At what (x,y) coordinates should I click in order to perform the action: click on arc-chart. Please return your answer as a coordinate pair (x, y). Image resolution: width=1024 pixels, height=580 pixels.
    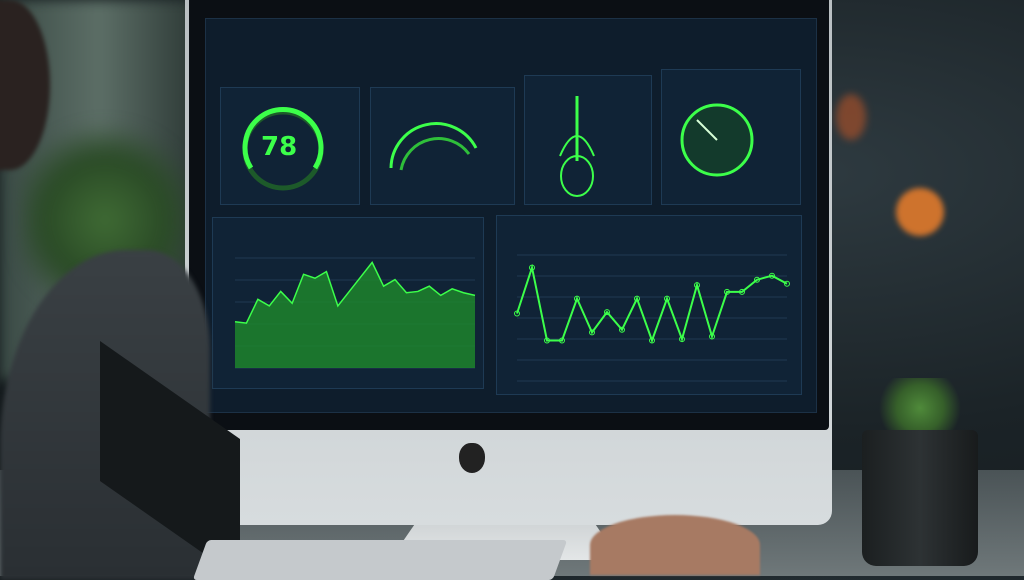
    Looking at the image, I should click on (433, 146).